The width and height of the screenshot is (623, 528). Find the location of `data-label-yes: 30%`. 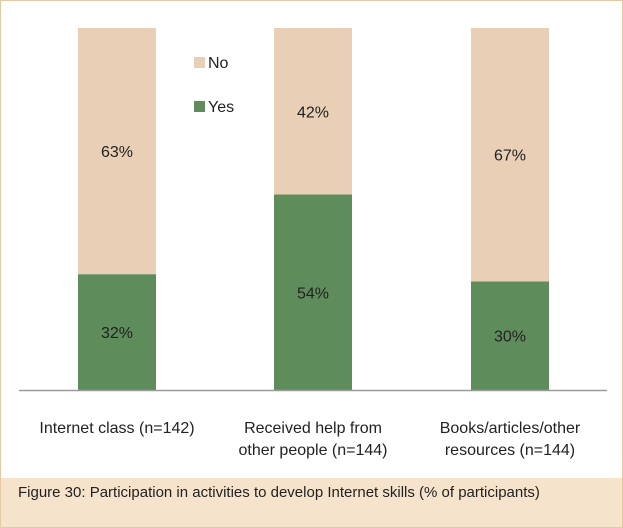

data-label-yes: 30% is located at coordinates (510, 337).